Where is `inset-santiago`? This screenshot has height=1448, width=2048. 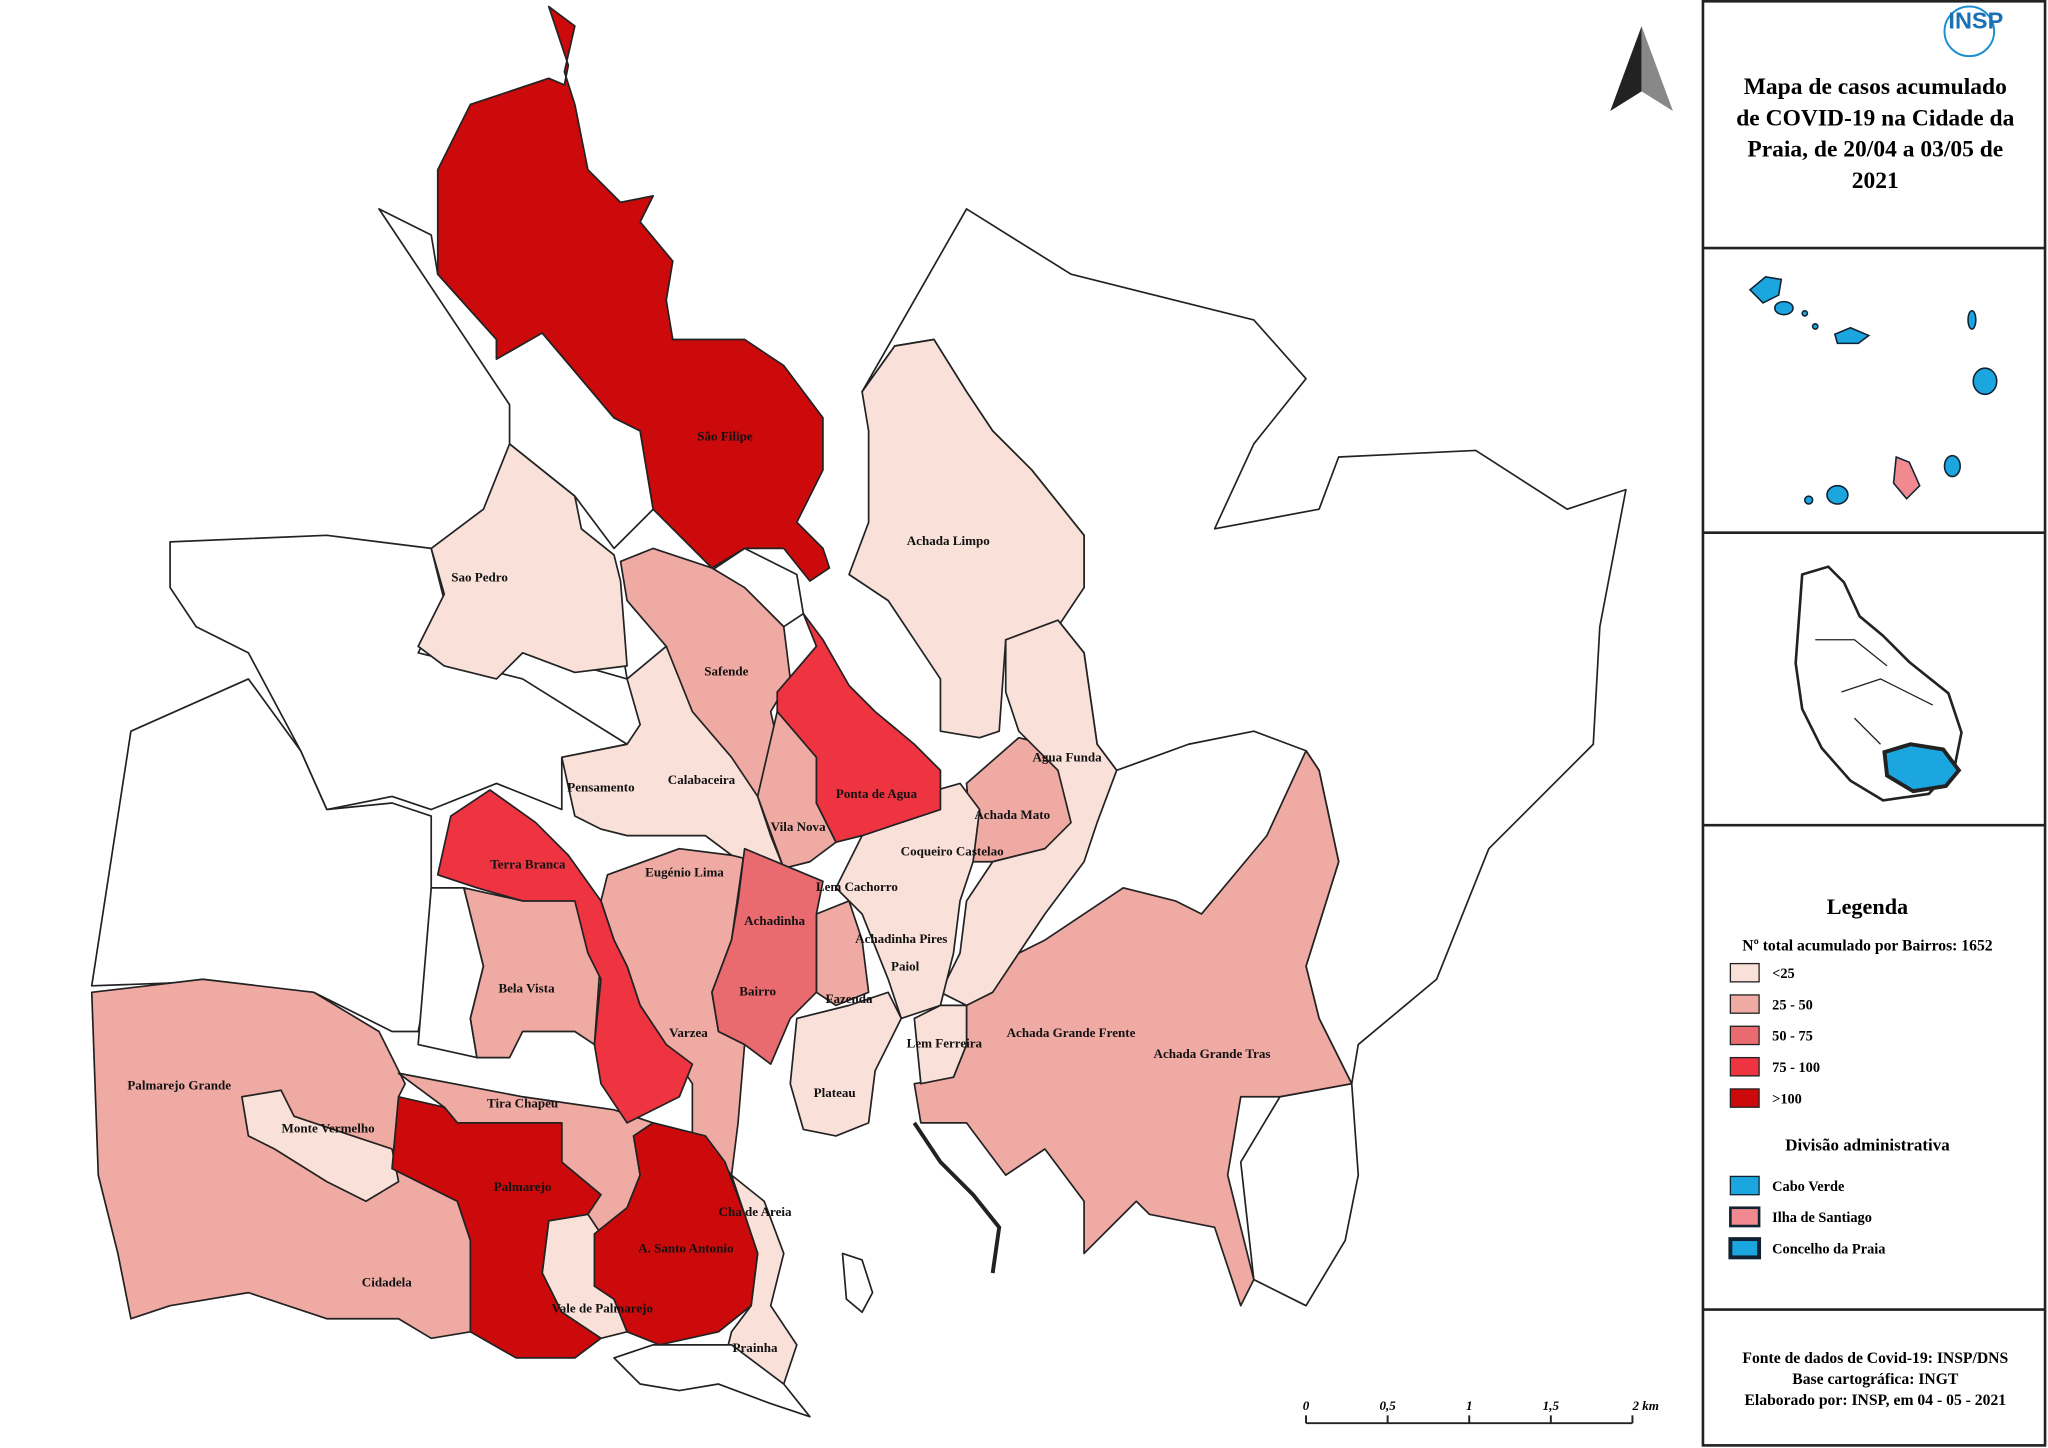 inset-santiago is located at coordinates (1878, 683).